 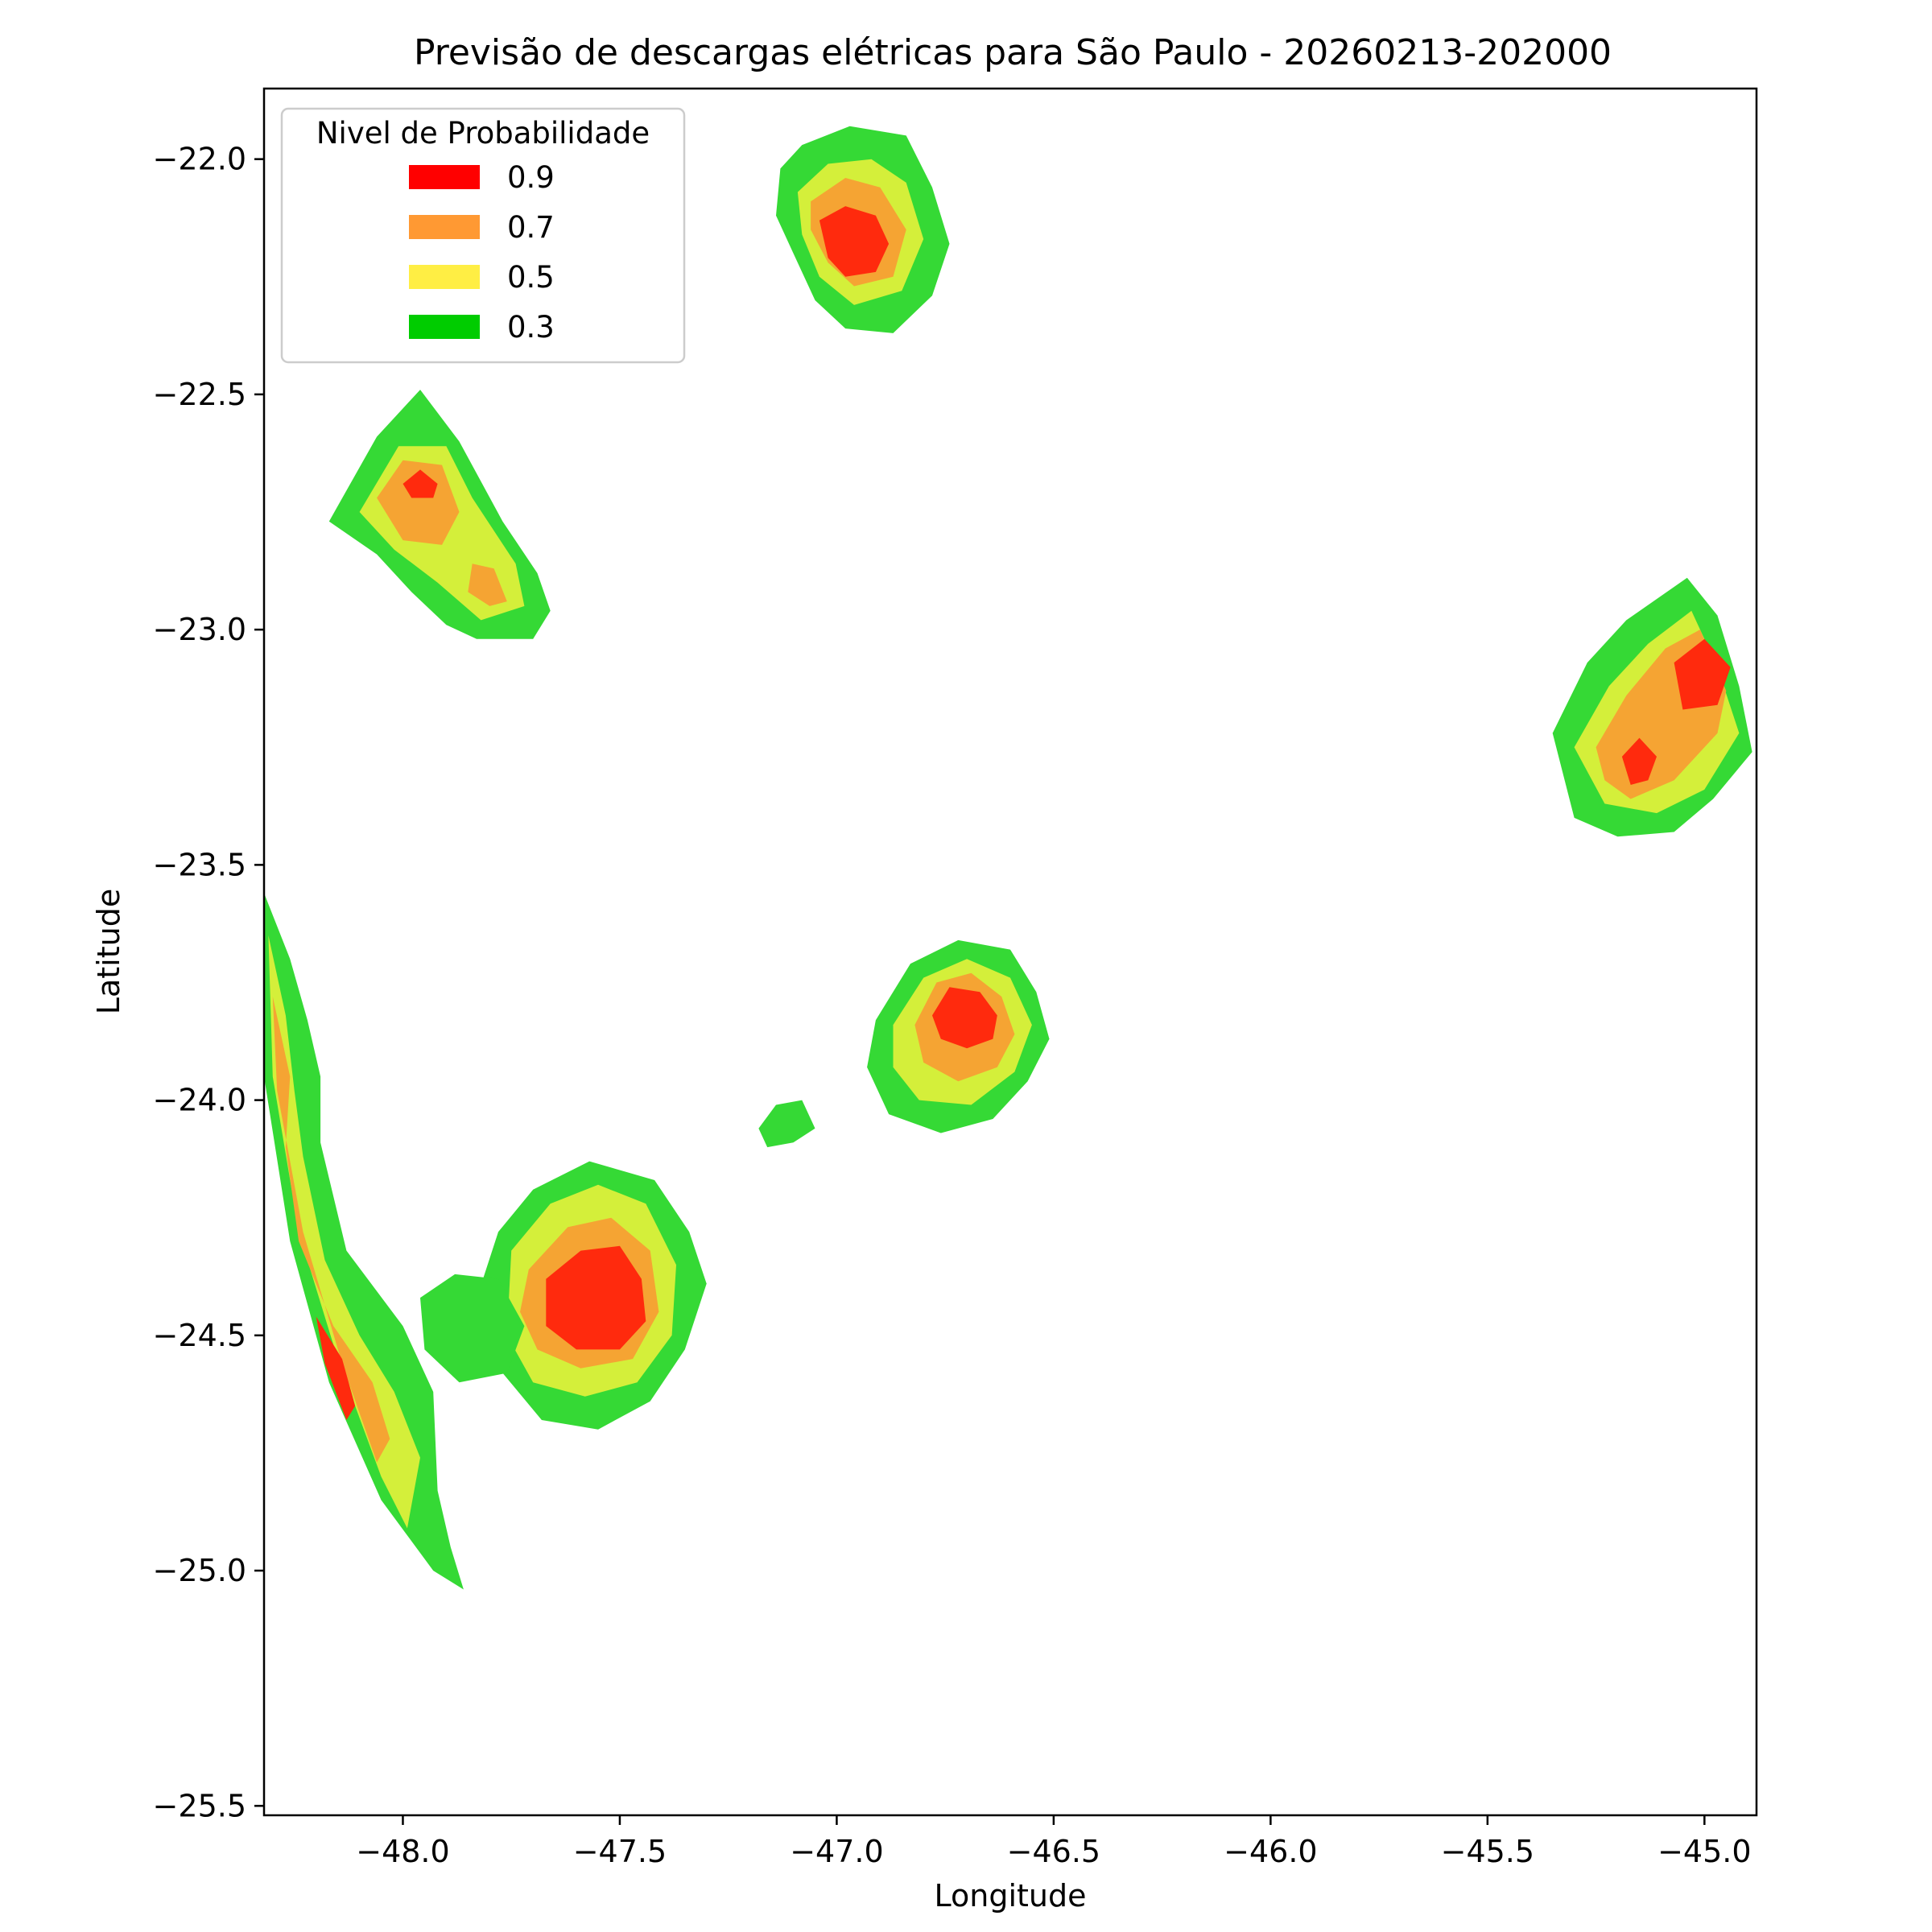 What do you see at coordinates (482, 252) in the screenshot?
I see `legend-entries: 0.9 0.7 0.5 0.3` at bounding box center [482, 252].